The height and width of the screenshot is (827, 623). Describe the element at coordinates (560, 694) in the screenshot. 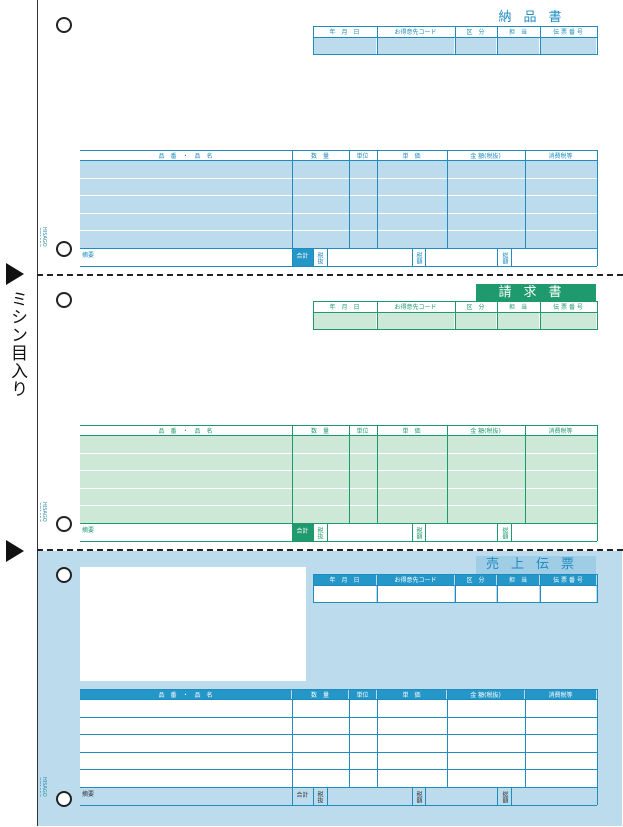

I see `item-col-label: 消費税等` at that location.